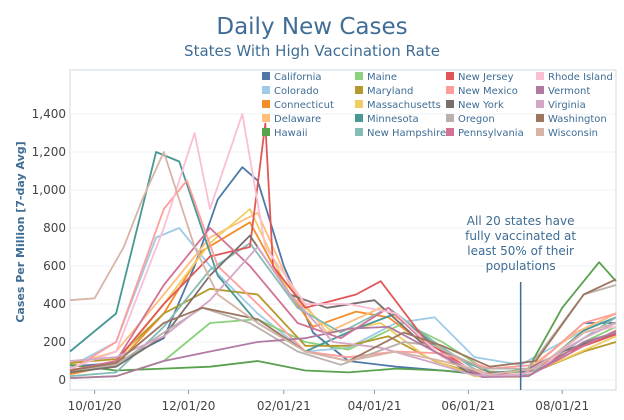 The height and width of the screenshot is (420, 624). I want to click on legend-item: Maine, so click(376, 77).